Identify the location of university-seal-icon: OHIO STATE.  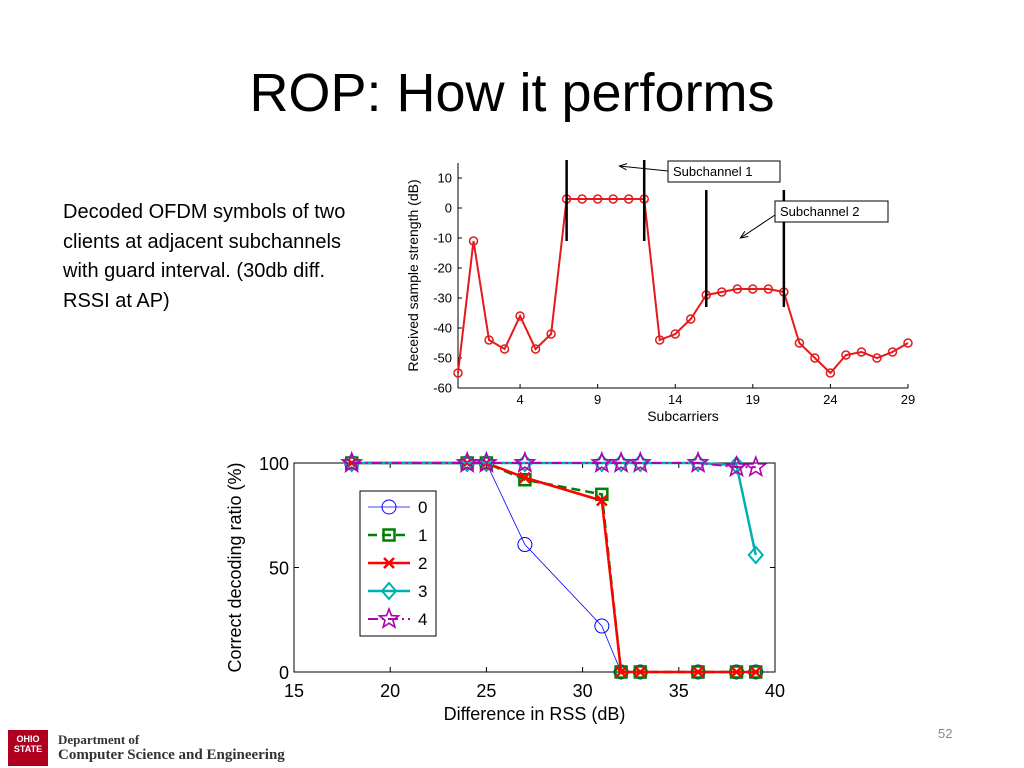
(28, 748).